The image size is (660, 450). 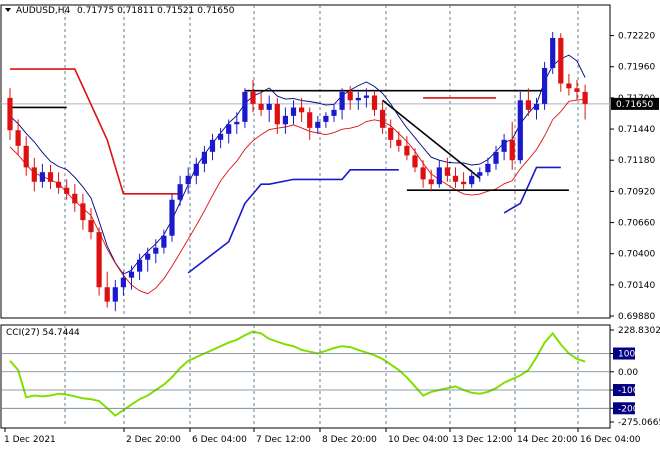 What do you see at coordinates (636, 317) in the screenshot?
I see `price-tick-label: 0.69880` at bounding box center [636, 317].